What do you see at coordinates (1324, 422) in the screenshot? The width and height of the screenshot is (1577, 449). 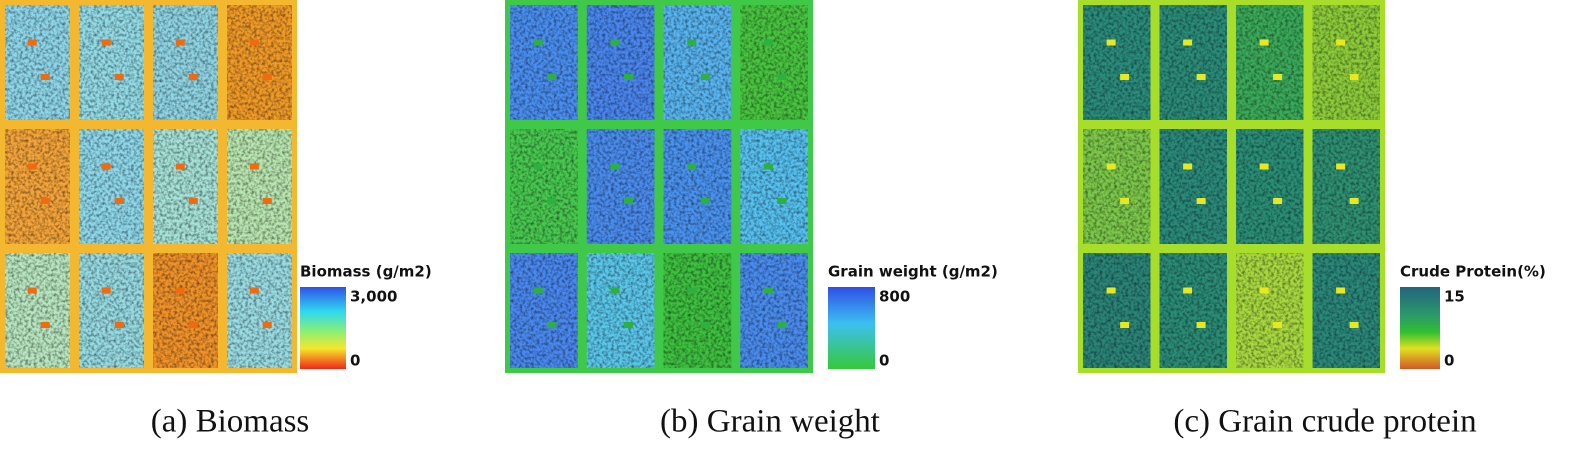 I see `caption: (c) Grain crude protein` at bounding box center [1324, 422].